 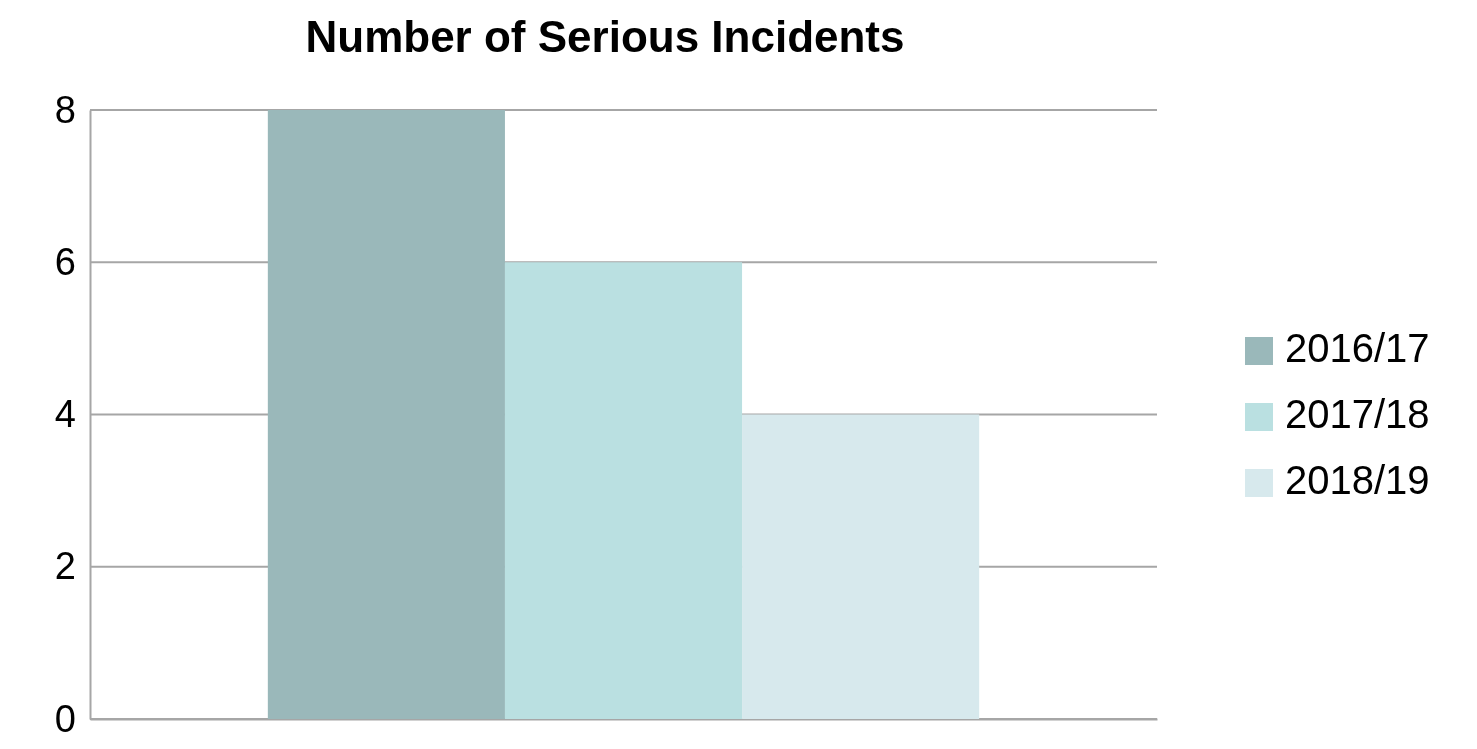 What do you see at coordinates (65, 718) in the screenshot?
I see `y-tick-label: 0` at bounding box center [65, 718].